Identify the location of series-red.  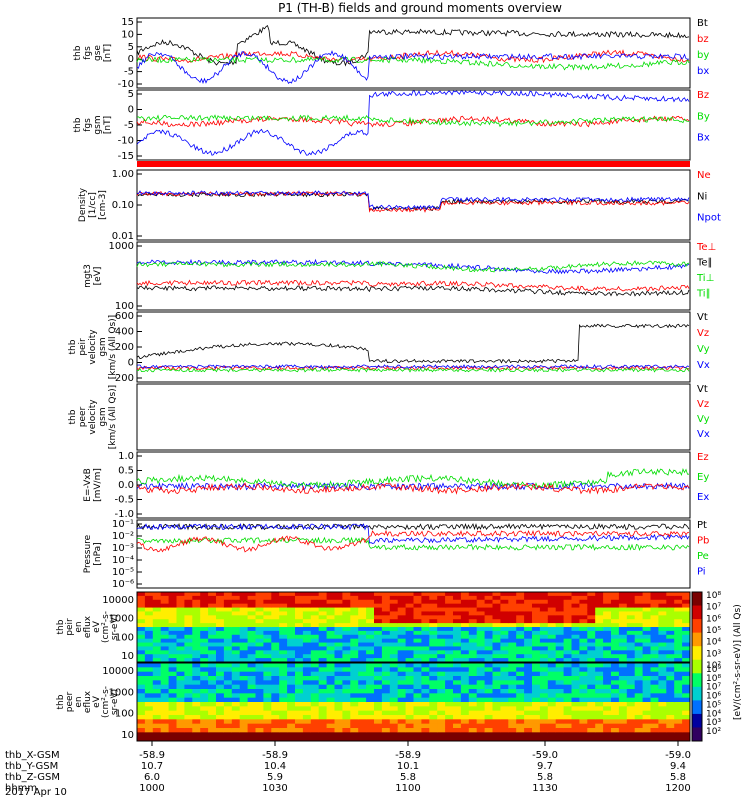
(413, 285).